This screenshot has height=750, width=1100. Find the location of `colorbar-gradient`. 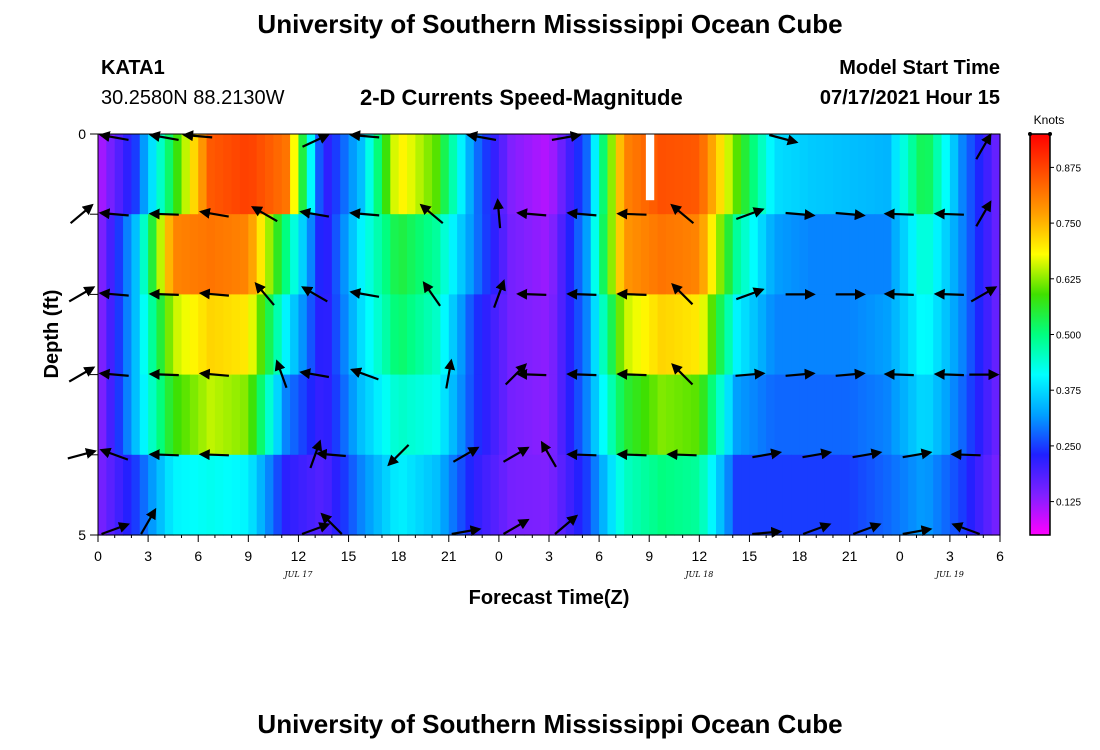

colorbar-gradient is located at coordinates (1040, 334).